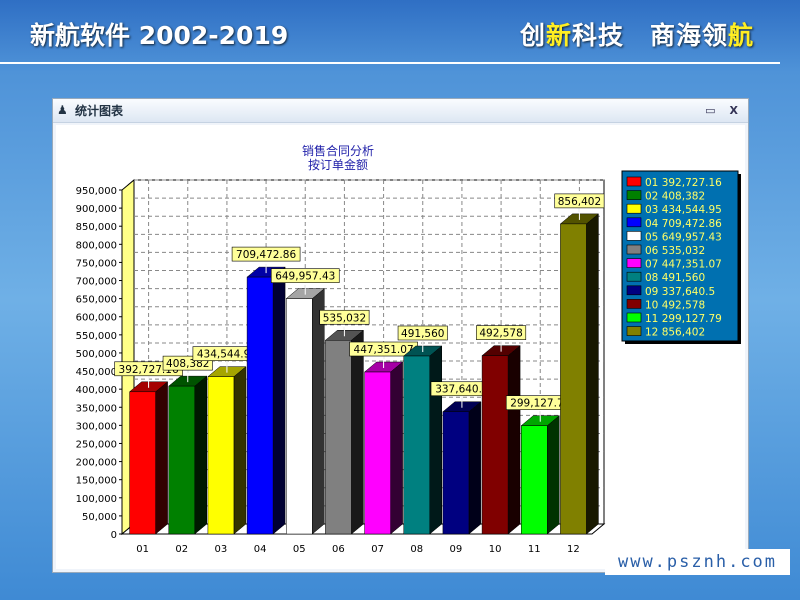  Describe the element at coordinates (96, 481) in the screenshot. I see `y-tick-label: 150,000` at that location.